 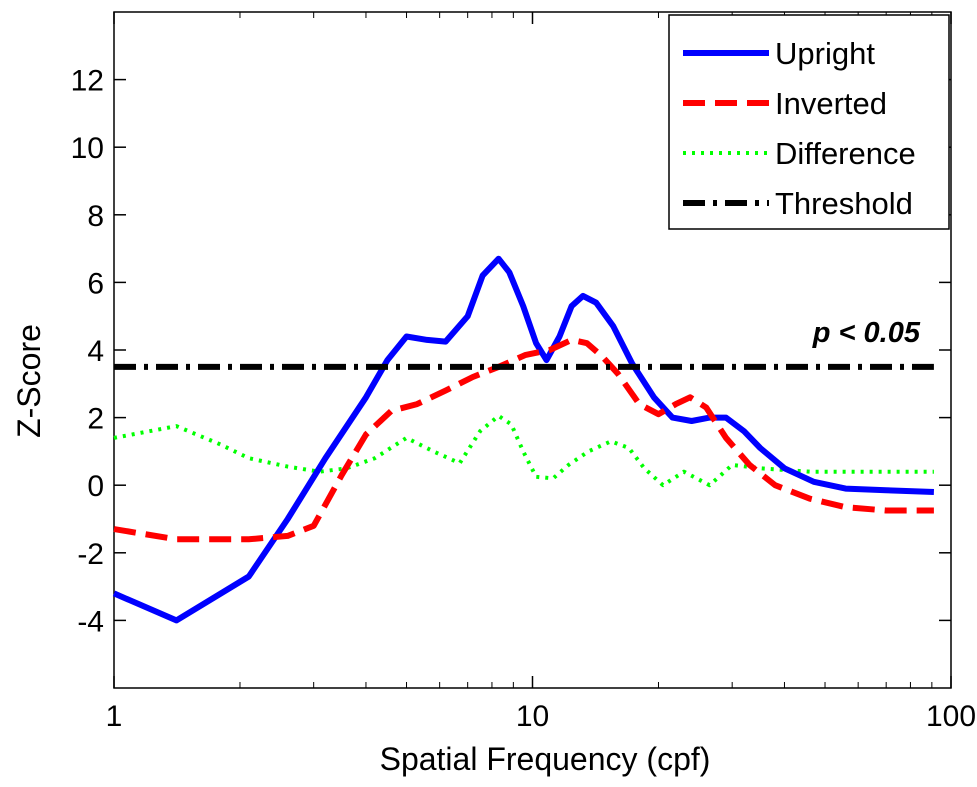 What do you see at coordinates (532, 716) in the screenshot?
I see `x-tick-label: 10` at bounding box center [532, 716].